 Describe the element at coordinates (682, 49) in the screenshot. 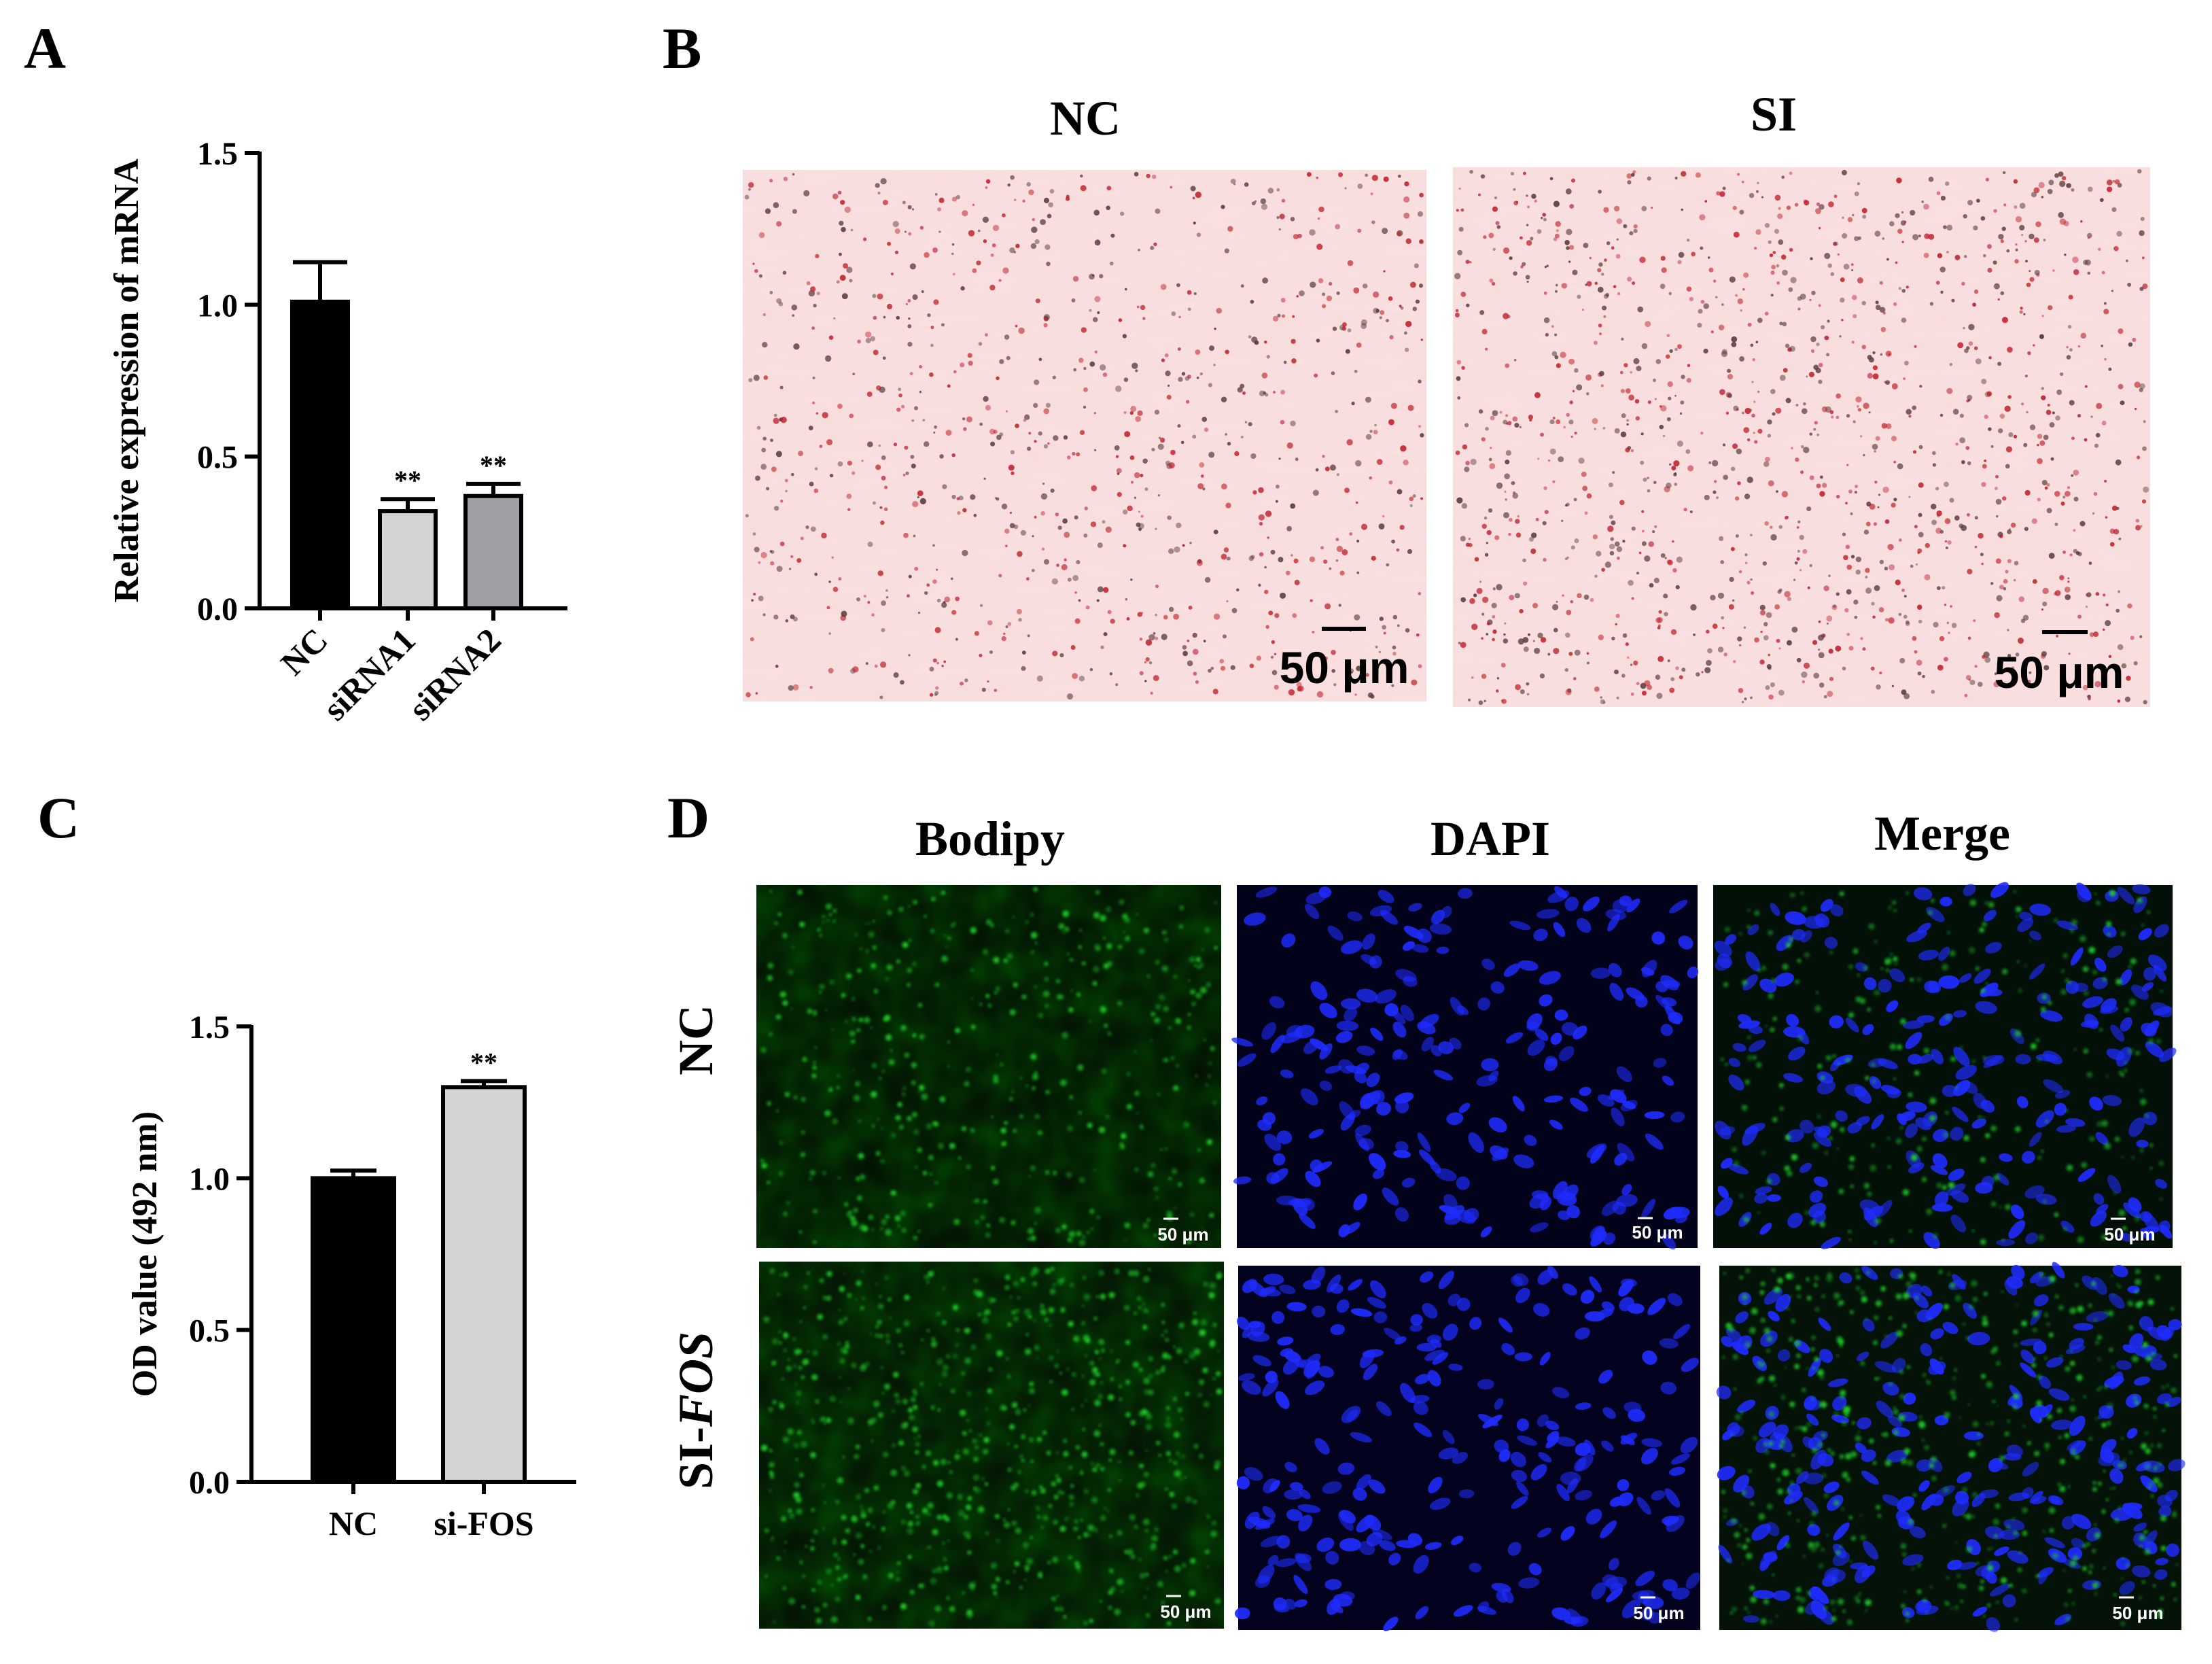

I see `panel-letter-b: B` at that location.